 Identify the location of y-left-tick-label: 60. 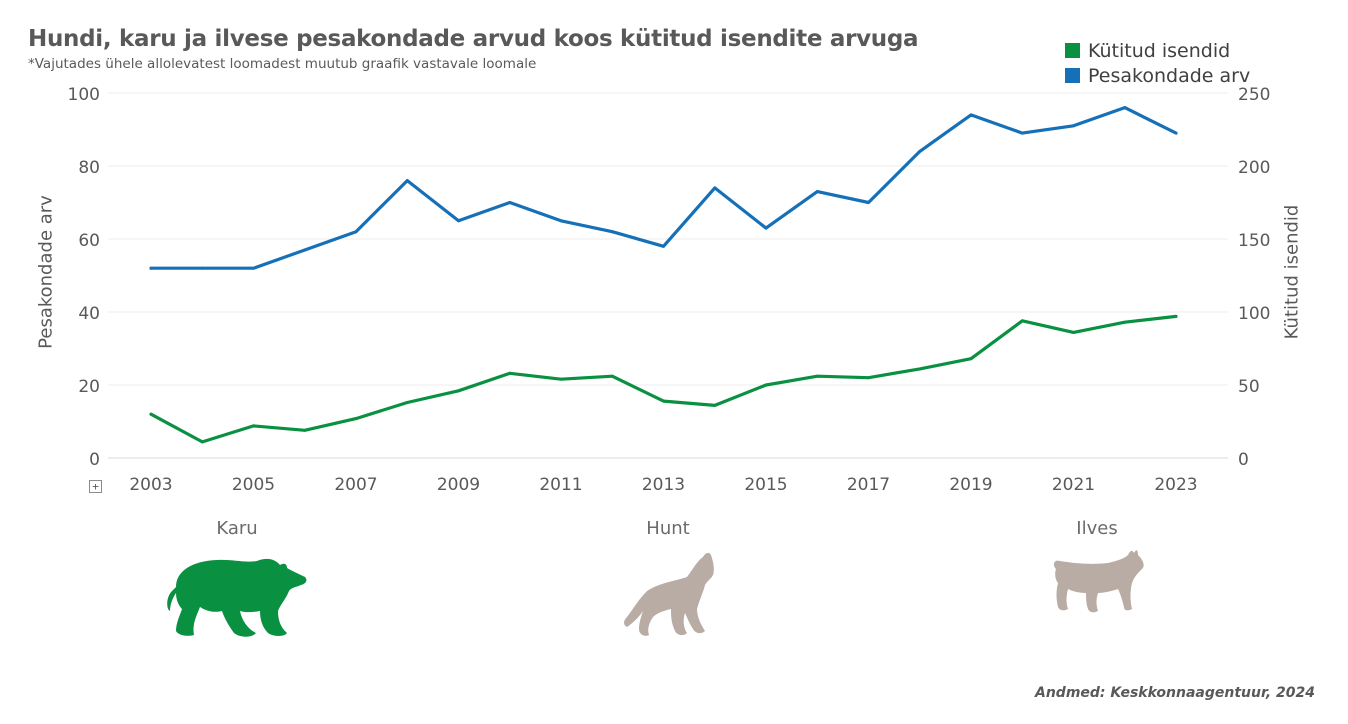
(89, 241).